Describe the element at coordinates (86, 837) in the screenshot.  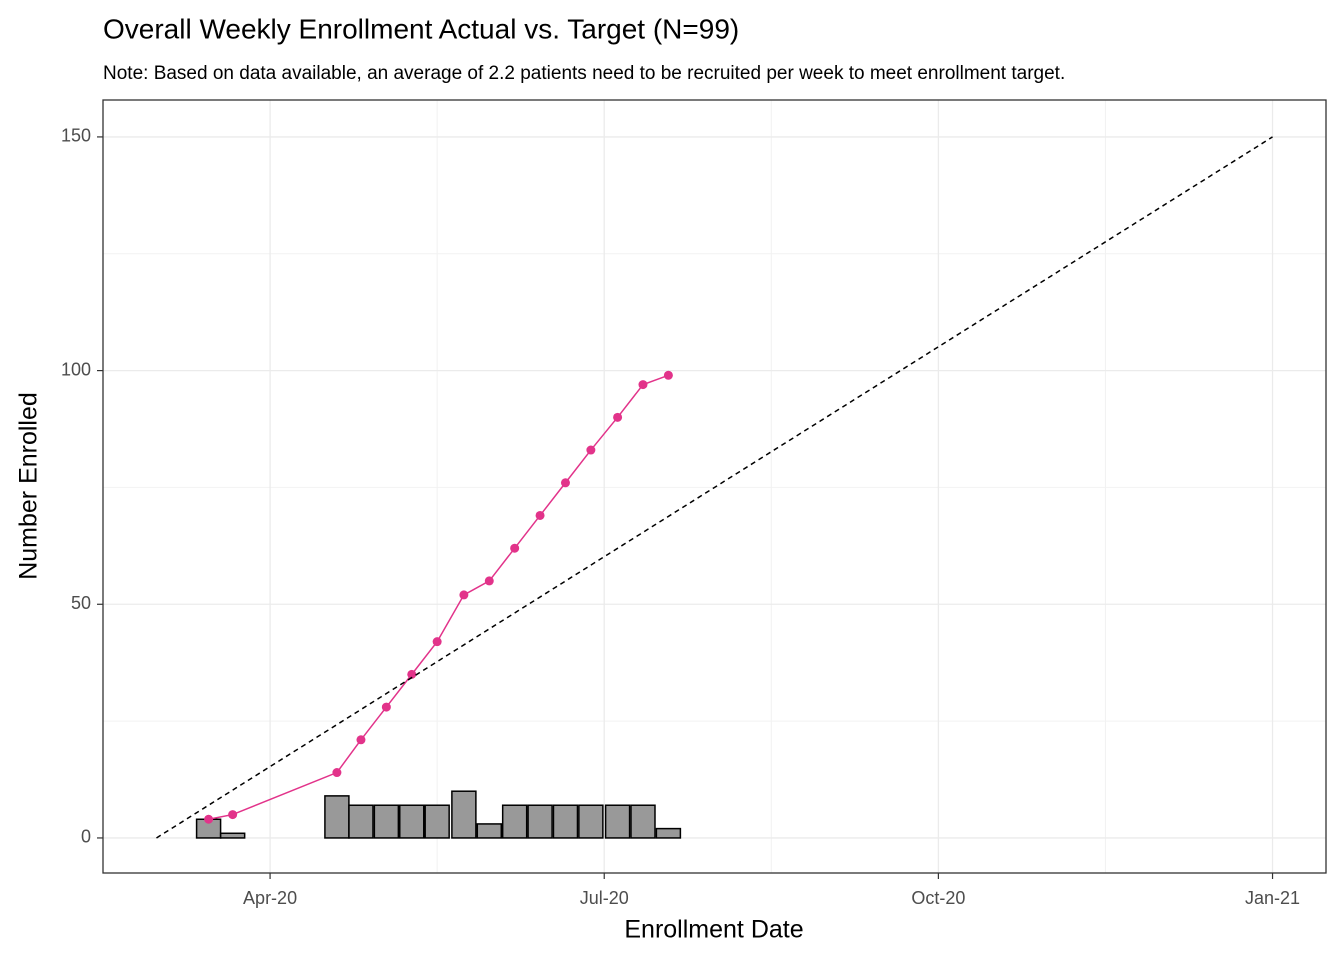
I see `y-tick-label: 0` at that location.